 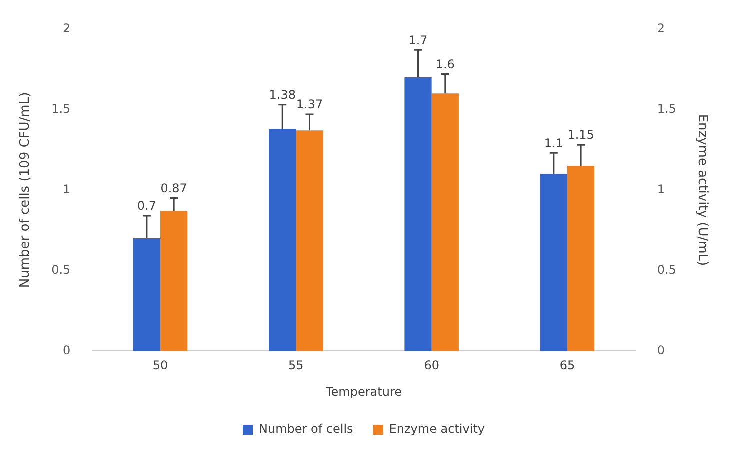 What do you see at coordinates (61, 109) in the screenshot?
I see `y-tick-label: 1.5` at bounding box center [61, 109].